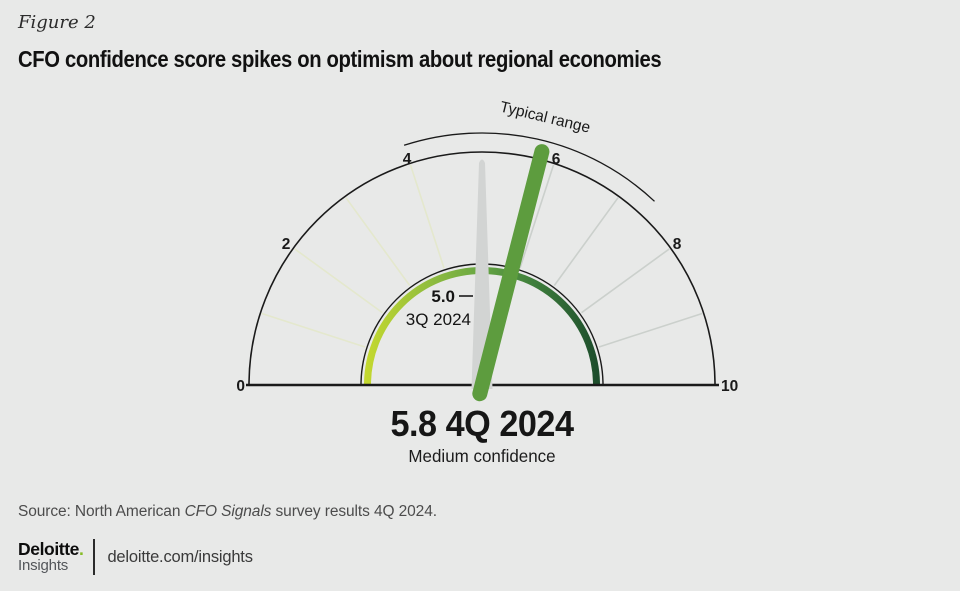 Image resolution: width=960 pixels, height=591 pixels. What do you see at coordinates (407, 159) in the screenshot?
I see `tick-label-4: 4` at bounding box center [407, 159].